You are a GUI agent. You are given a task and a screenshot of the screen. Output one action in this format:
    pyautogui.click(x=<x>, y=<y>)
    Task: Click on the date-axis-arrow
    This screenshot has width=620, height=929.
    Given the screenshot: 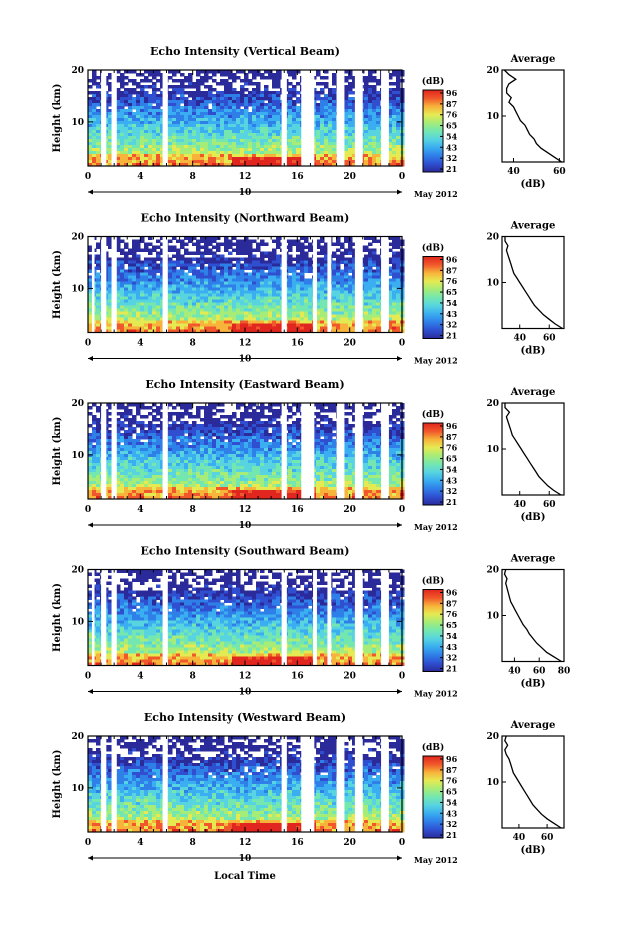 What is the action you would take?
    pyautogui.click(x=90, y=358)
    